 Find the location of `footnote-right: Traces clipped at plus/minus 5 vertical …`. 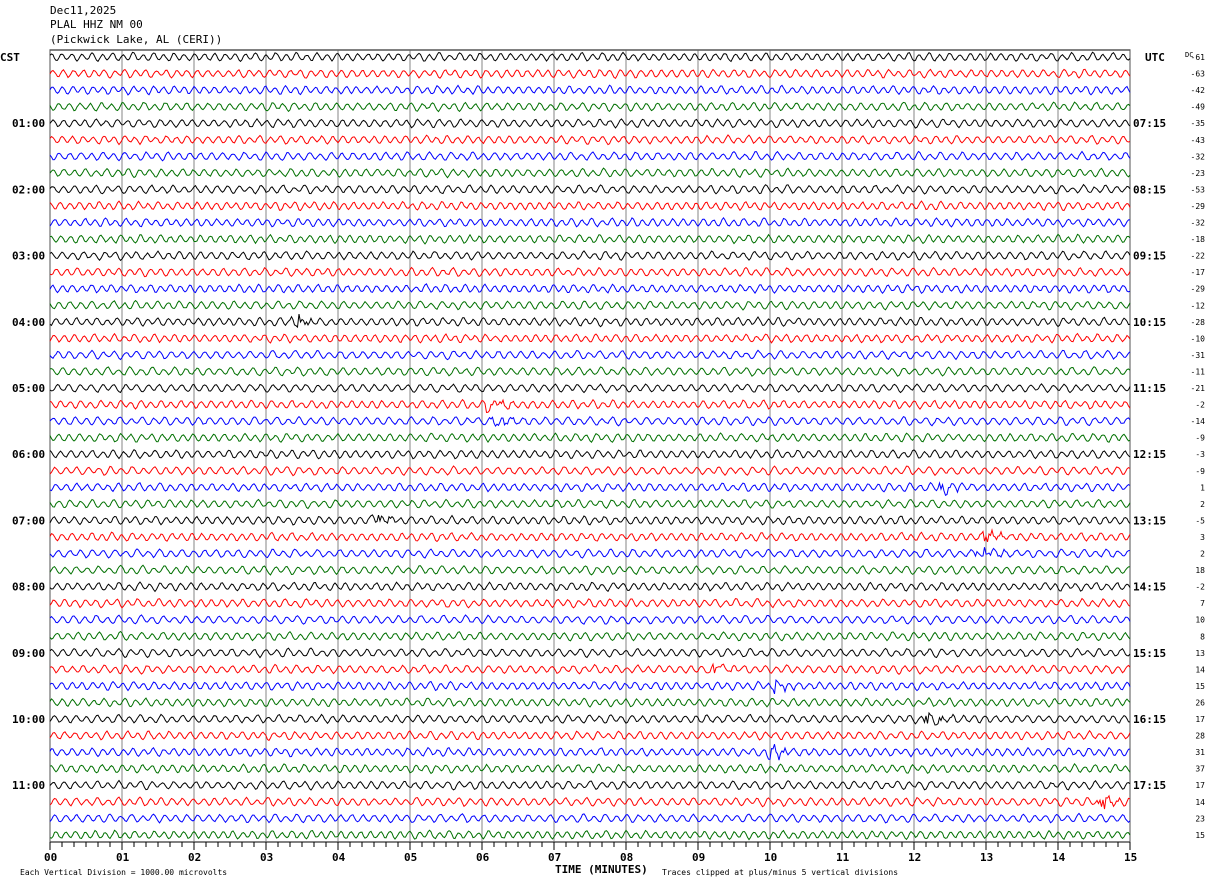

footnote-right: Traces clipped at plus/minus 5 vertical … is located at coordinates (780, 872).